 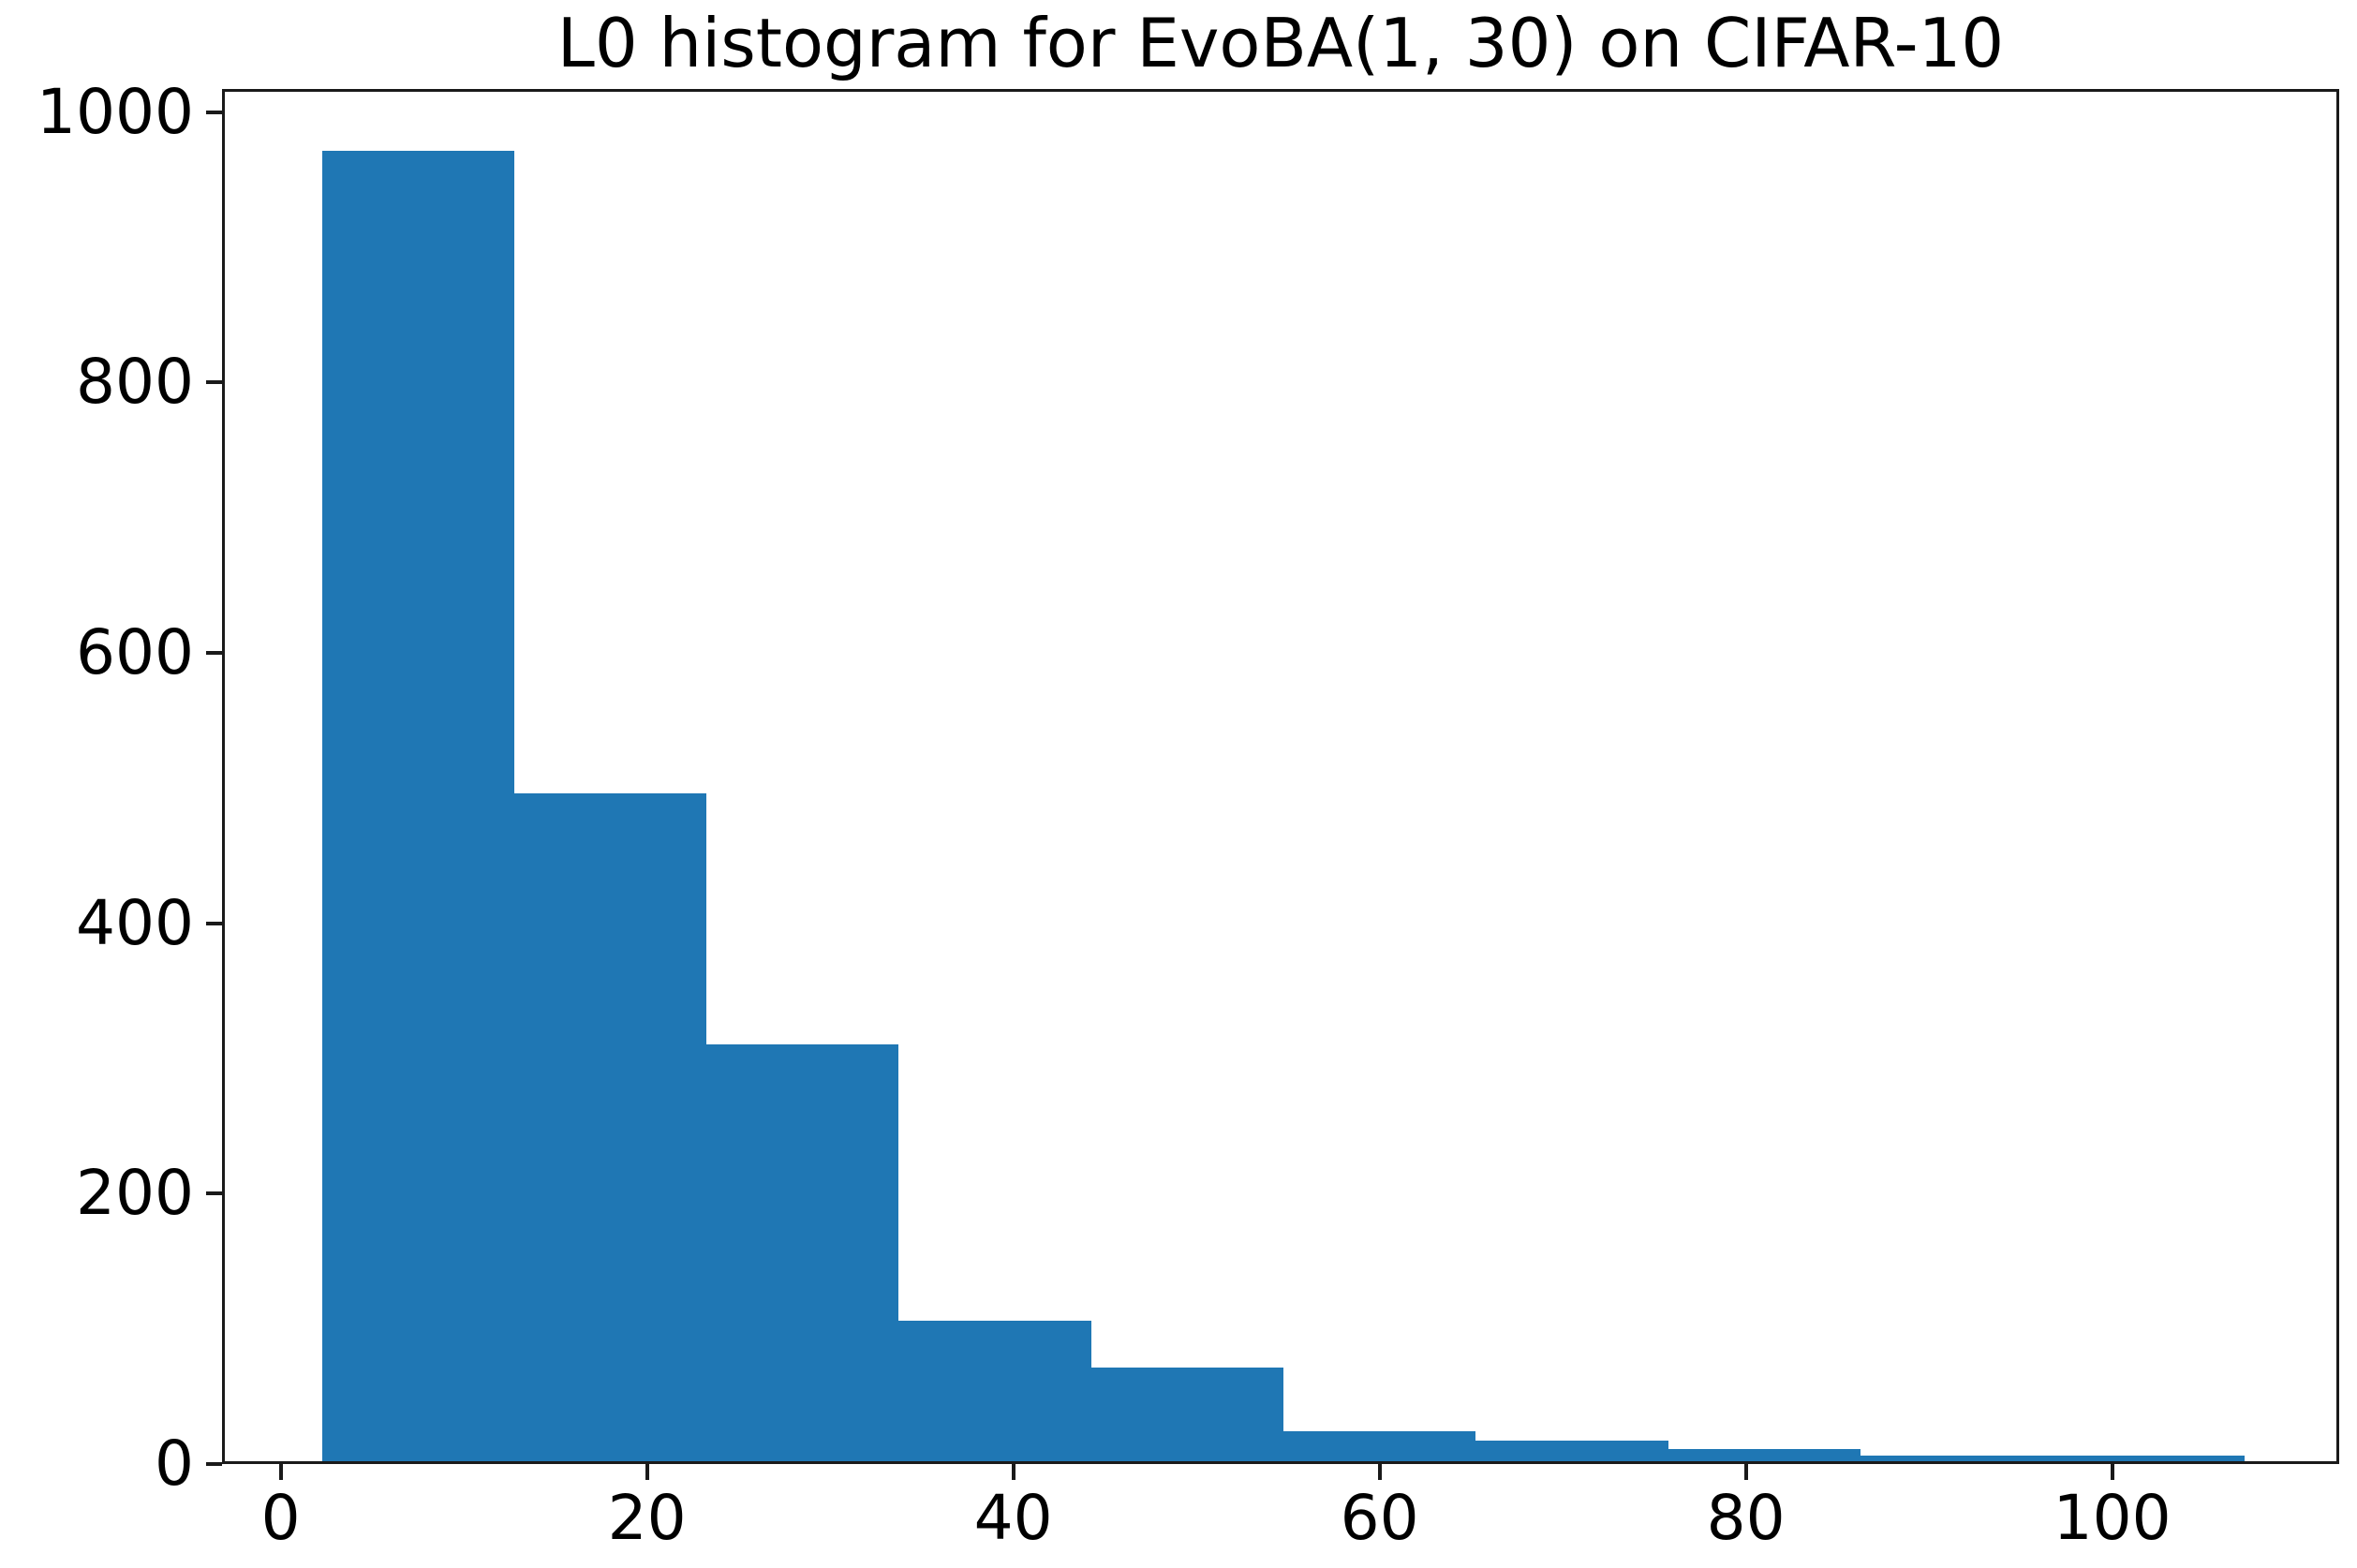 I want to click on y-axis-tick-label: 600, so click(x=135, y=651).